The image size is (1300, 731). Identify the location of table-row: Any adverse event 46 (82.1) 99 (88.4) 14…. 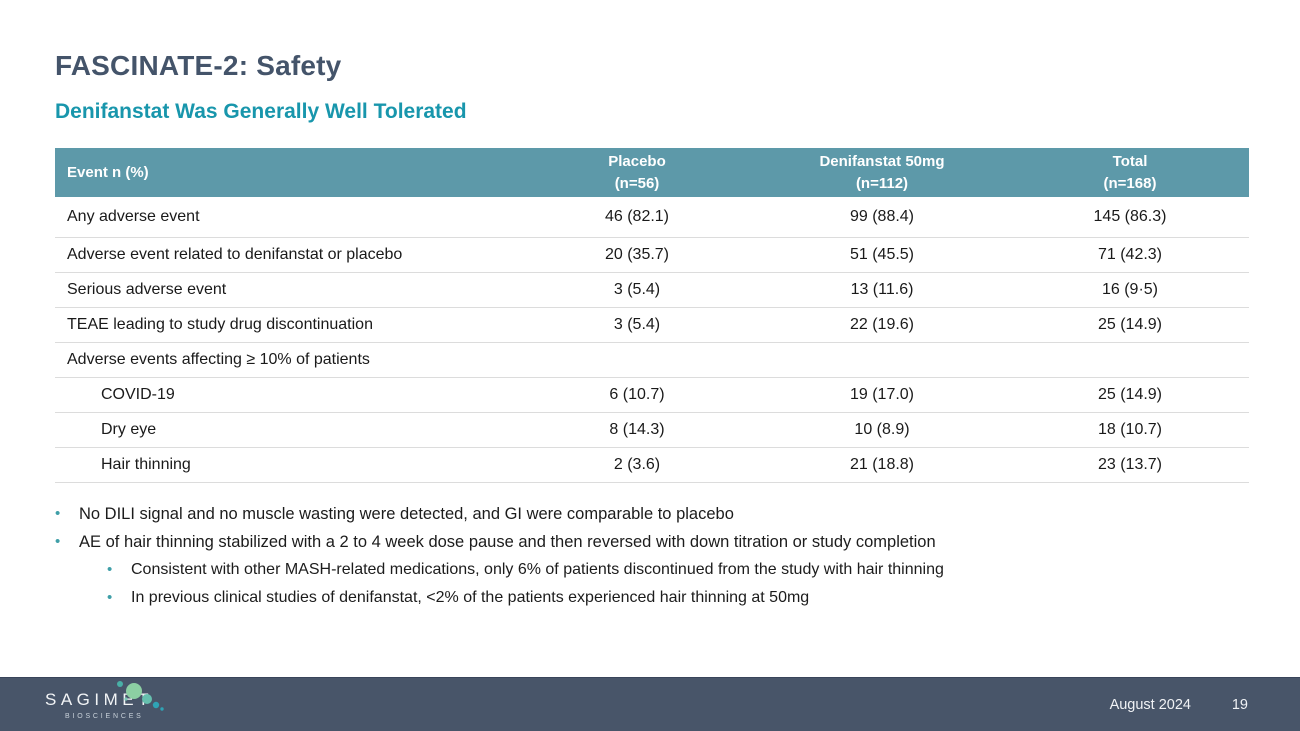
(652, 217).